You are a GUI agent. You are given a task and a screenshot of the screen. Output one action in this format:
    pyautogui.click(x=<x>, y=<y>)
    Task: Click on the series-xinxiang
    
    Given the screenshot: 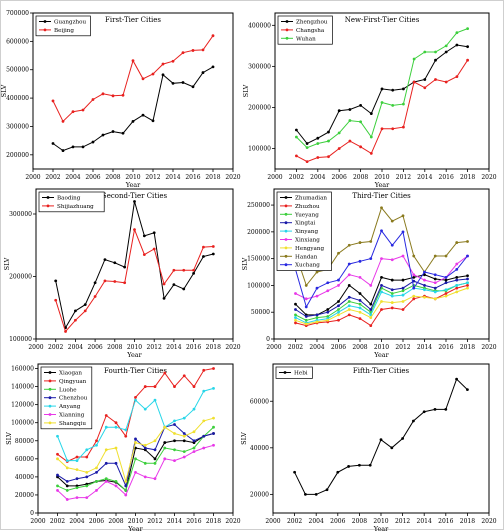 What is the action you would take?
    pyautogui.click(x=381, y=277)
    